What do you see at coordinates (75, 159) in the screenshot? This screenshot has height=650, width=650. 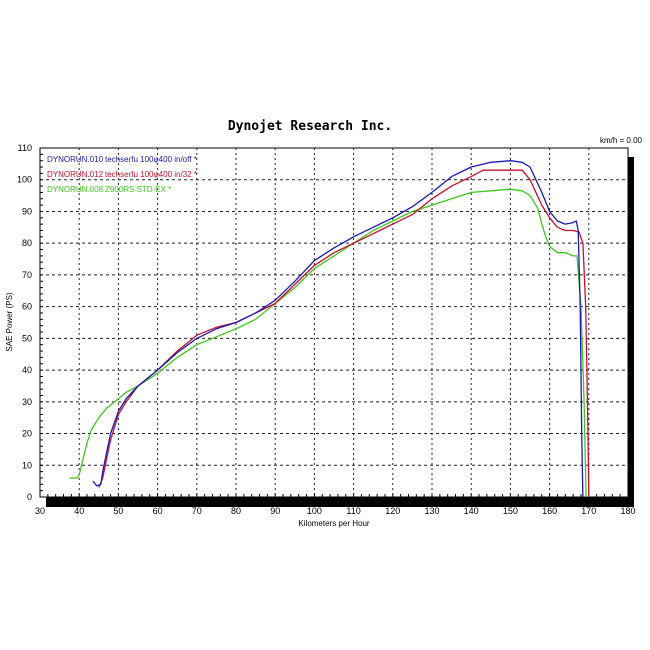 I see `legend-run-010: DYNORUN.010` at bounding box center [75, 159].